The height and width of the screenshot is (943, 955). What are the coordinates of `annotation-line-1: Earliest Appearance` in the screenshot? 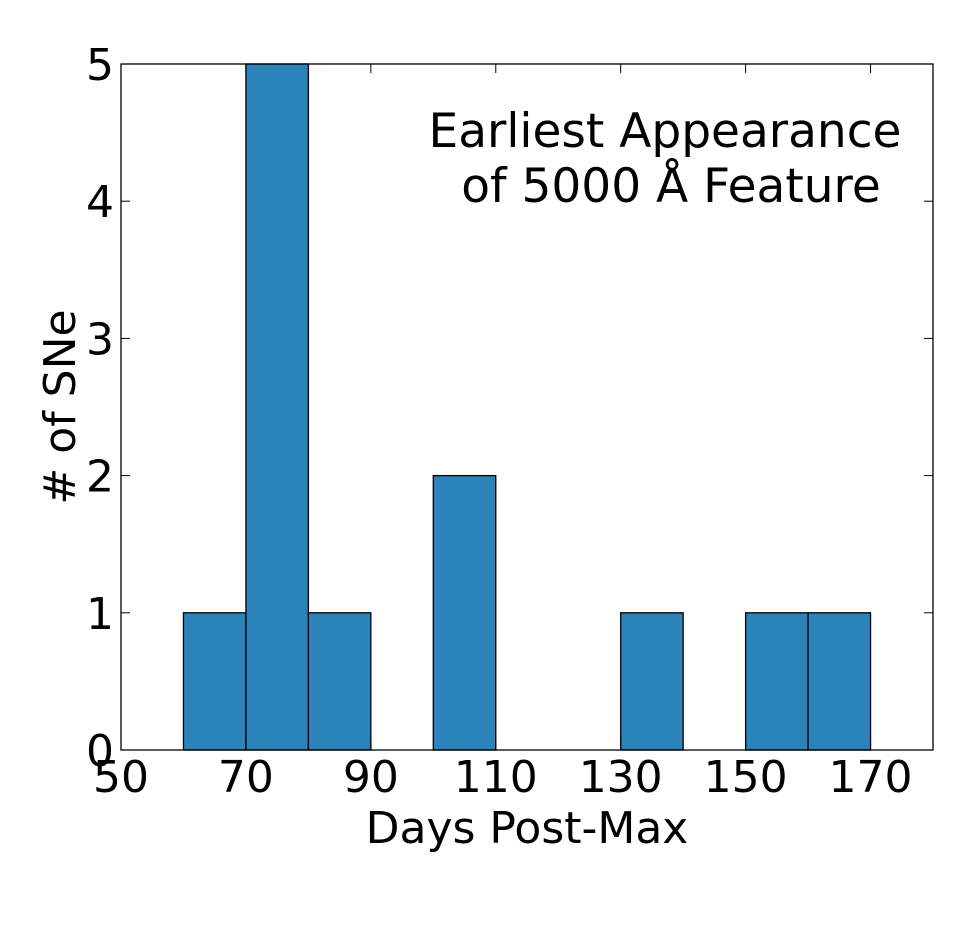 It's located at (665, 131).